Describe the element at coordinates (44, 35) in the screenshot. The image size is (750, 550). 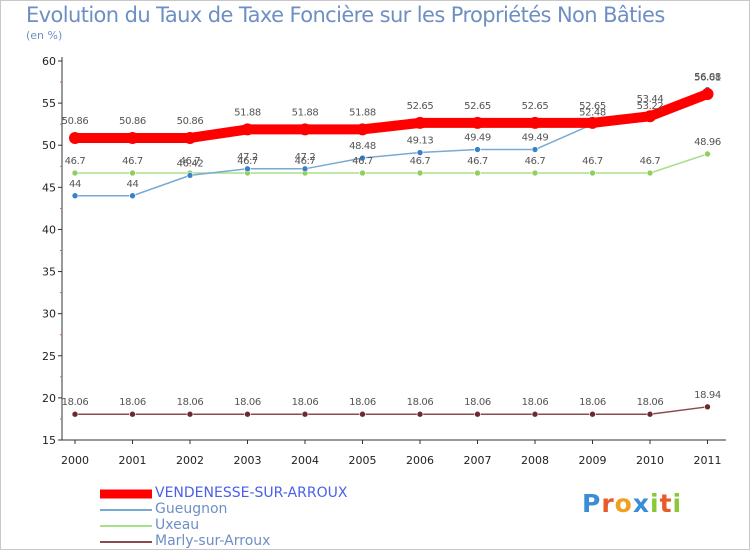
I see `chart-subtitle: (en %)` at that location.